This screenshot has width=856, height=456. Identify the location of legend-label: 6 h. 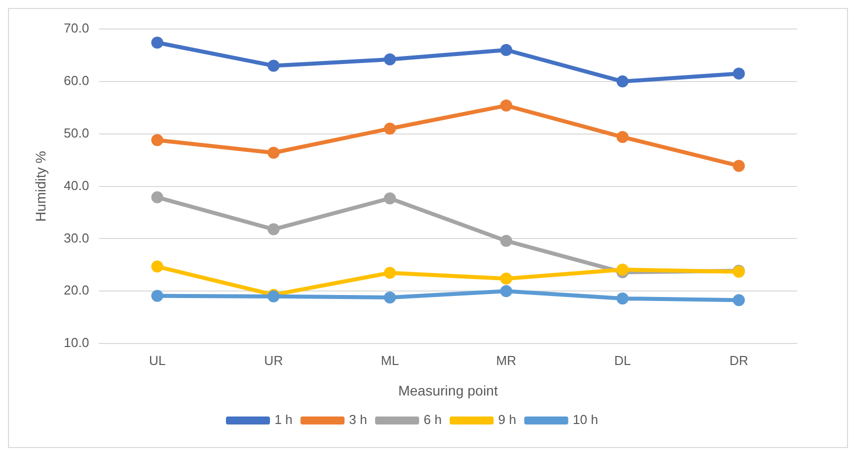
(433, 420).